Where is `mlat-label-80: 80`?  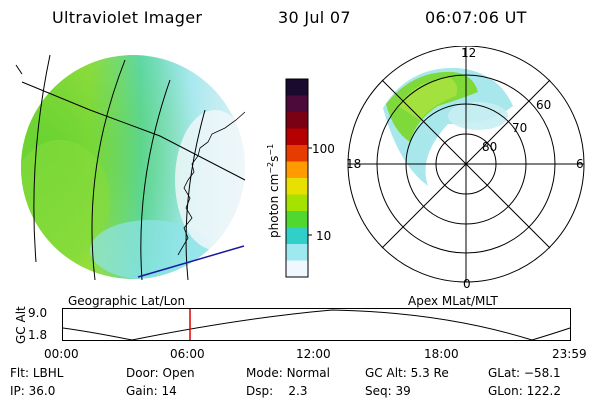
mlat-label-80: 80 is located at coordinates (490, 147).